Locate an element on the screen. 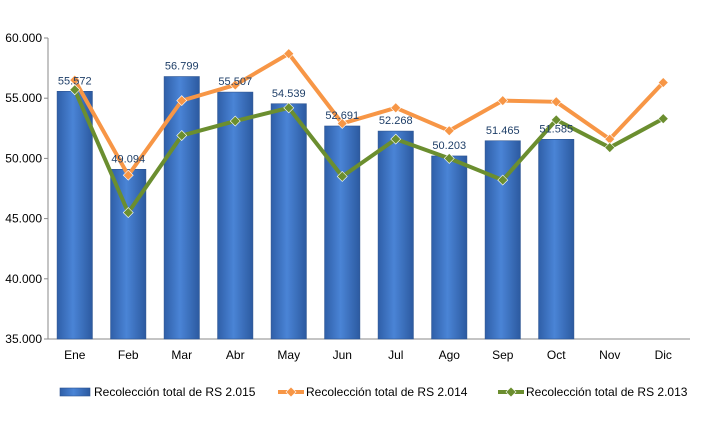 This screenshot has width=724, height=424. bar-data-label: 52.268 is located at coordinates (396, 121).